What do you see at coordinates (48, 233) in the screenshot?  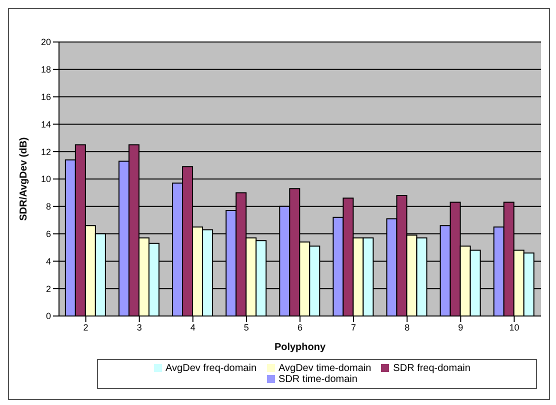 I see `y-tick-label: 6` at bounding box center [48, 233].